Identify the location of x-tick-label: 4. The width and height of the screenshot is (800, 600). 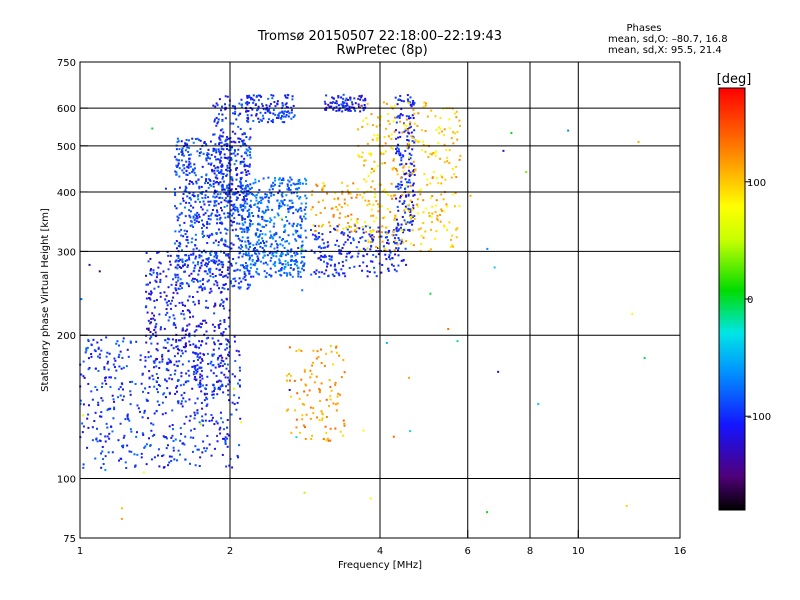
(380, 551).